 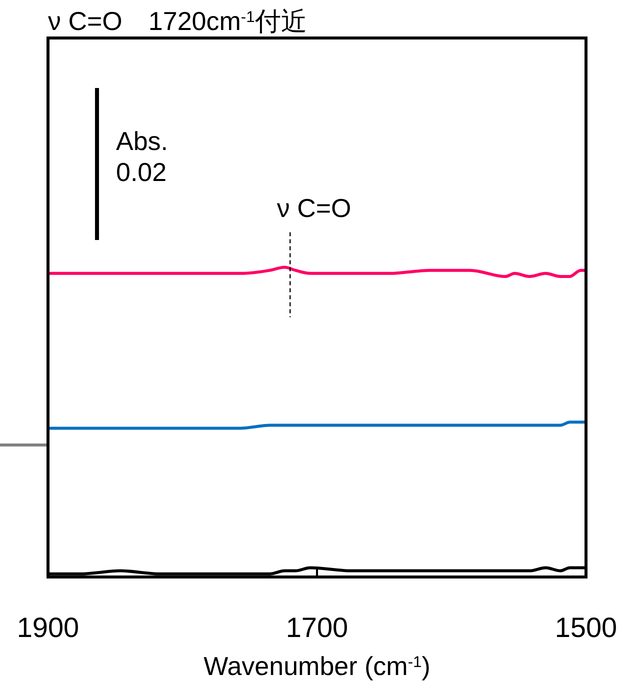 What do you see at coordinates (177, 21) in the screenshot?
I see `chart-title: ν C=O 1720cm$^{-1}$付近` at bounding box center [177, 21].